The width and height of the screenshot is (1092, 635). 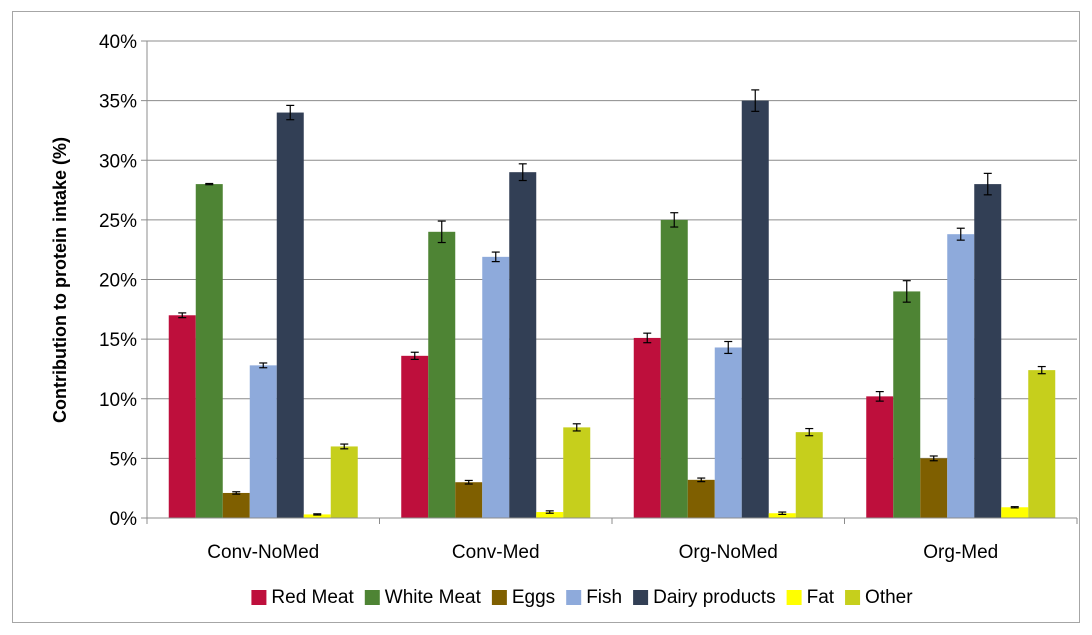 What do you see at coordinates (821, 597) in the screenshot?
I see `legend-label: Fat` at bounding box center [821, 597].